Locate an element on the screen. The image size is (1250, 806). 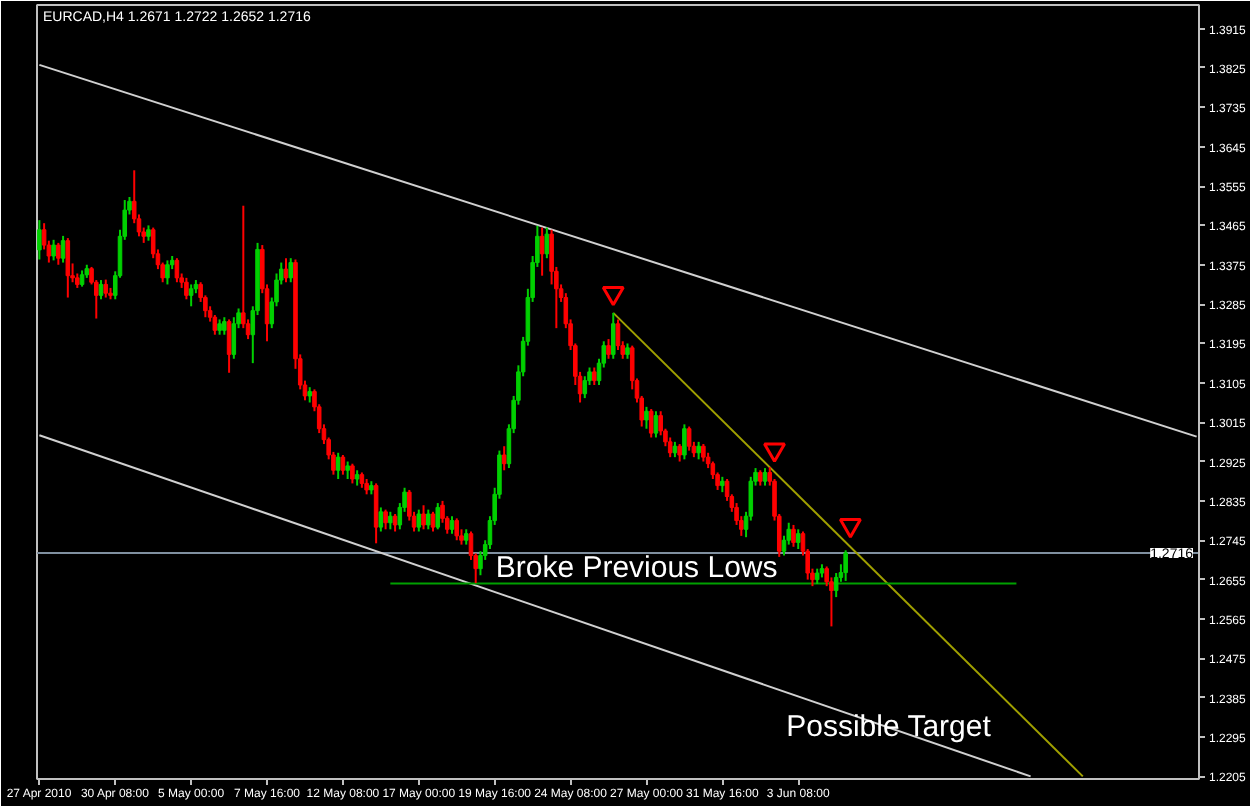
annotation: Possible Target is located at coordinates (889, 727).